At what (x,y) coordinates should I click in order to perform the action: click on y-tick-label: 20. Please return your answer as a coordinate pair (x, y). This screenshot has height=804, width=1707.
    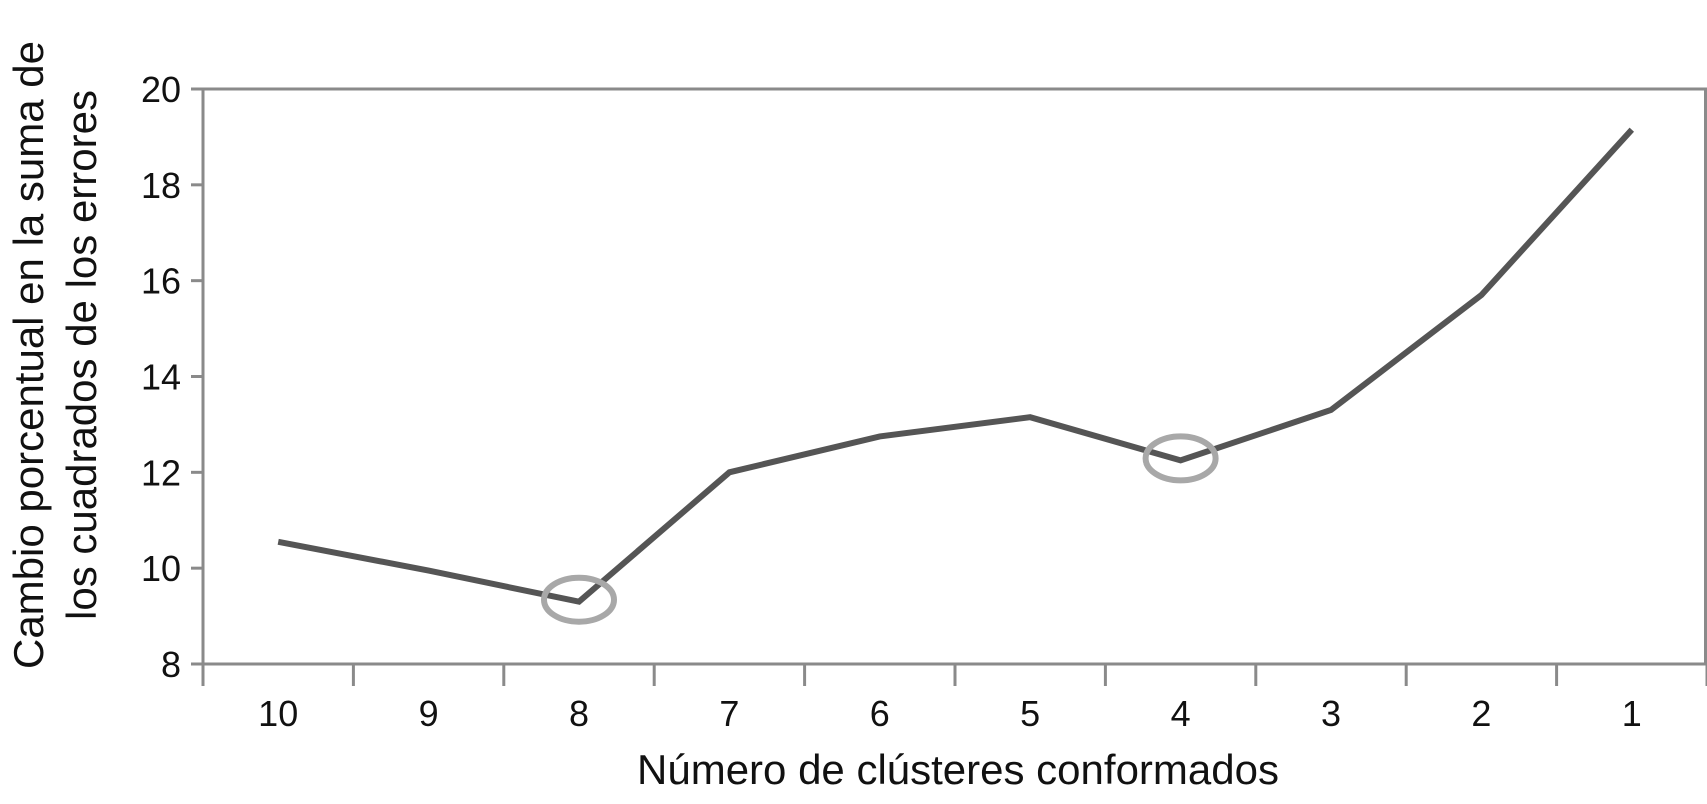
    Looking at the image, I should click on (161, 89).